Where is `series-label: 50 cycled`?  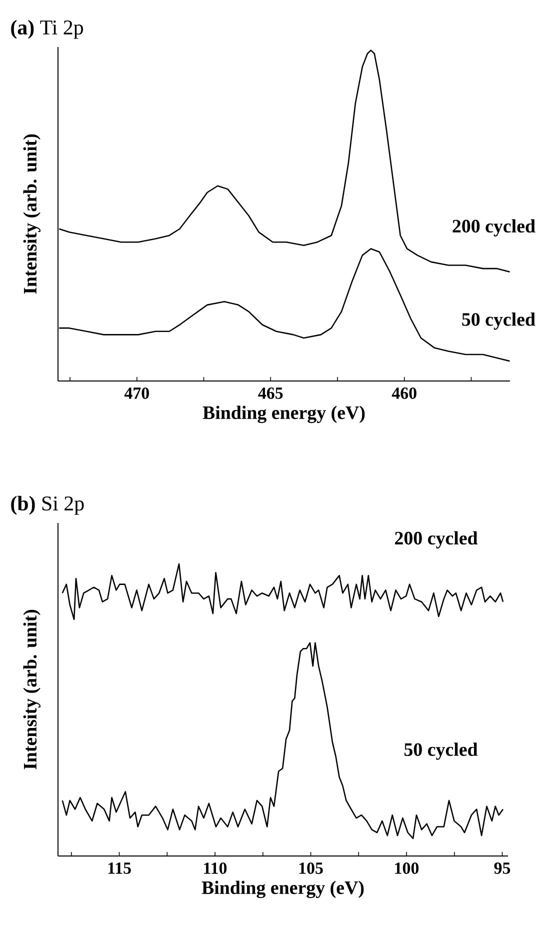 series-label: 50 cycled is located at coordinates (499, 321).